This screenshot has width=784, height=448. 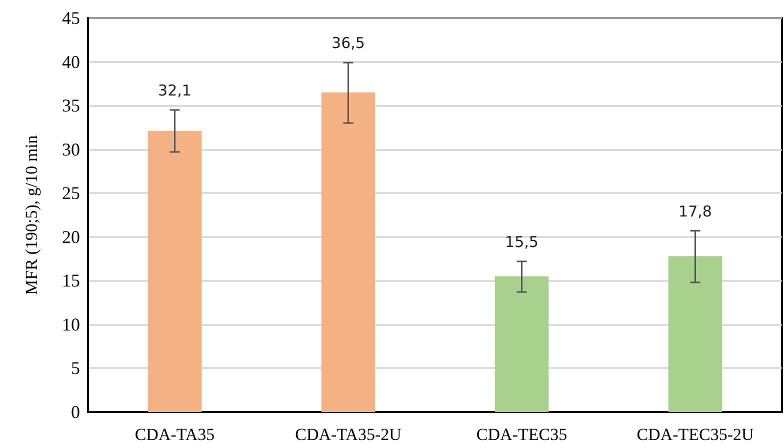 What do you see at coordinates (521, 241) in the screenshot?
I see `data-label: 15,5` at bounding box center [521, 241].